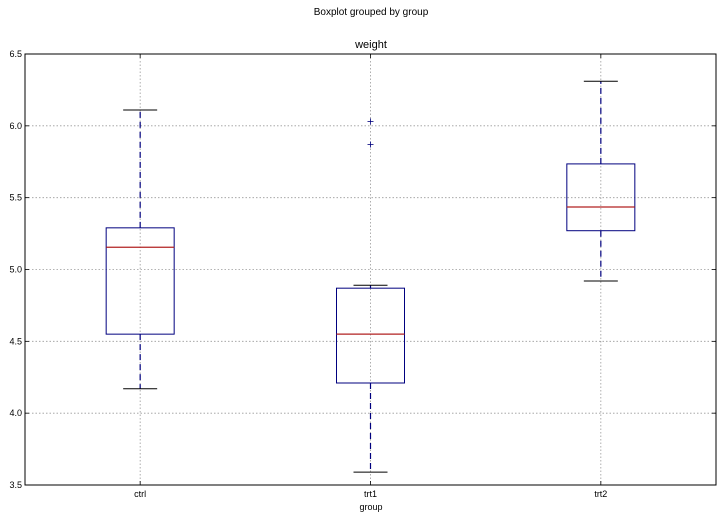  I want to click on y-tick-label: 4.0, so click(15, 413).